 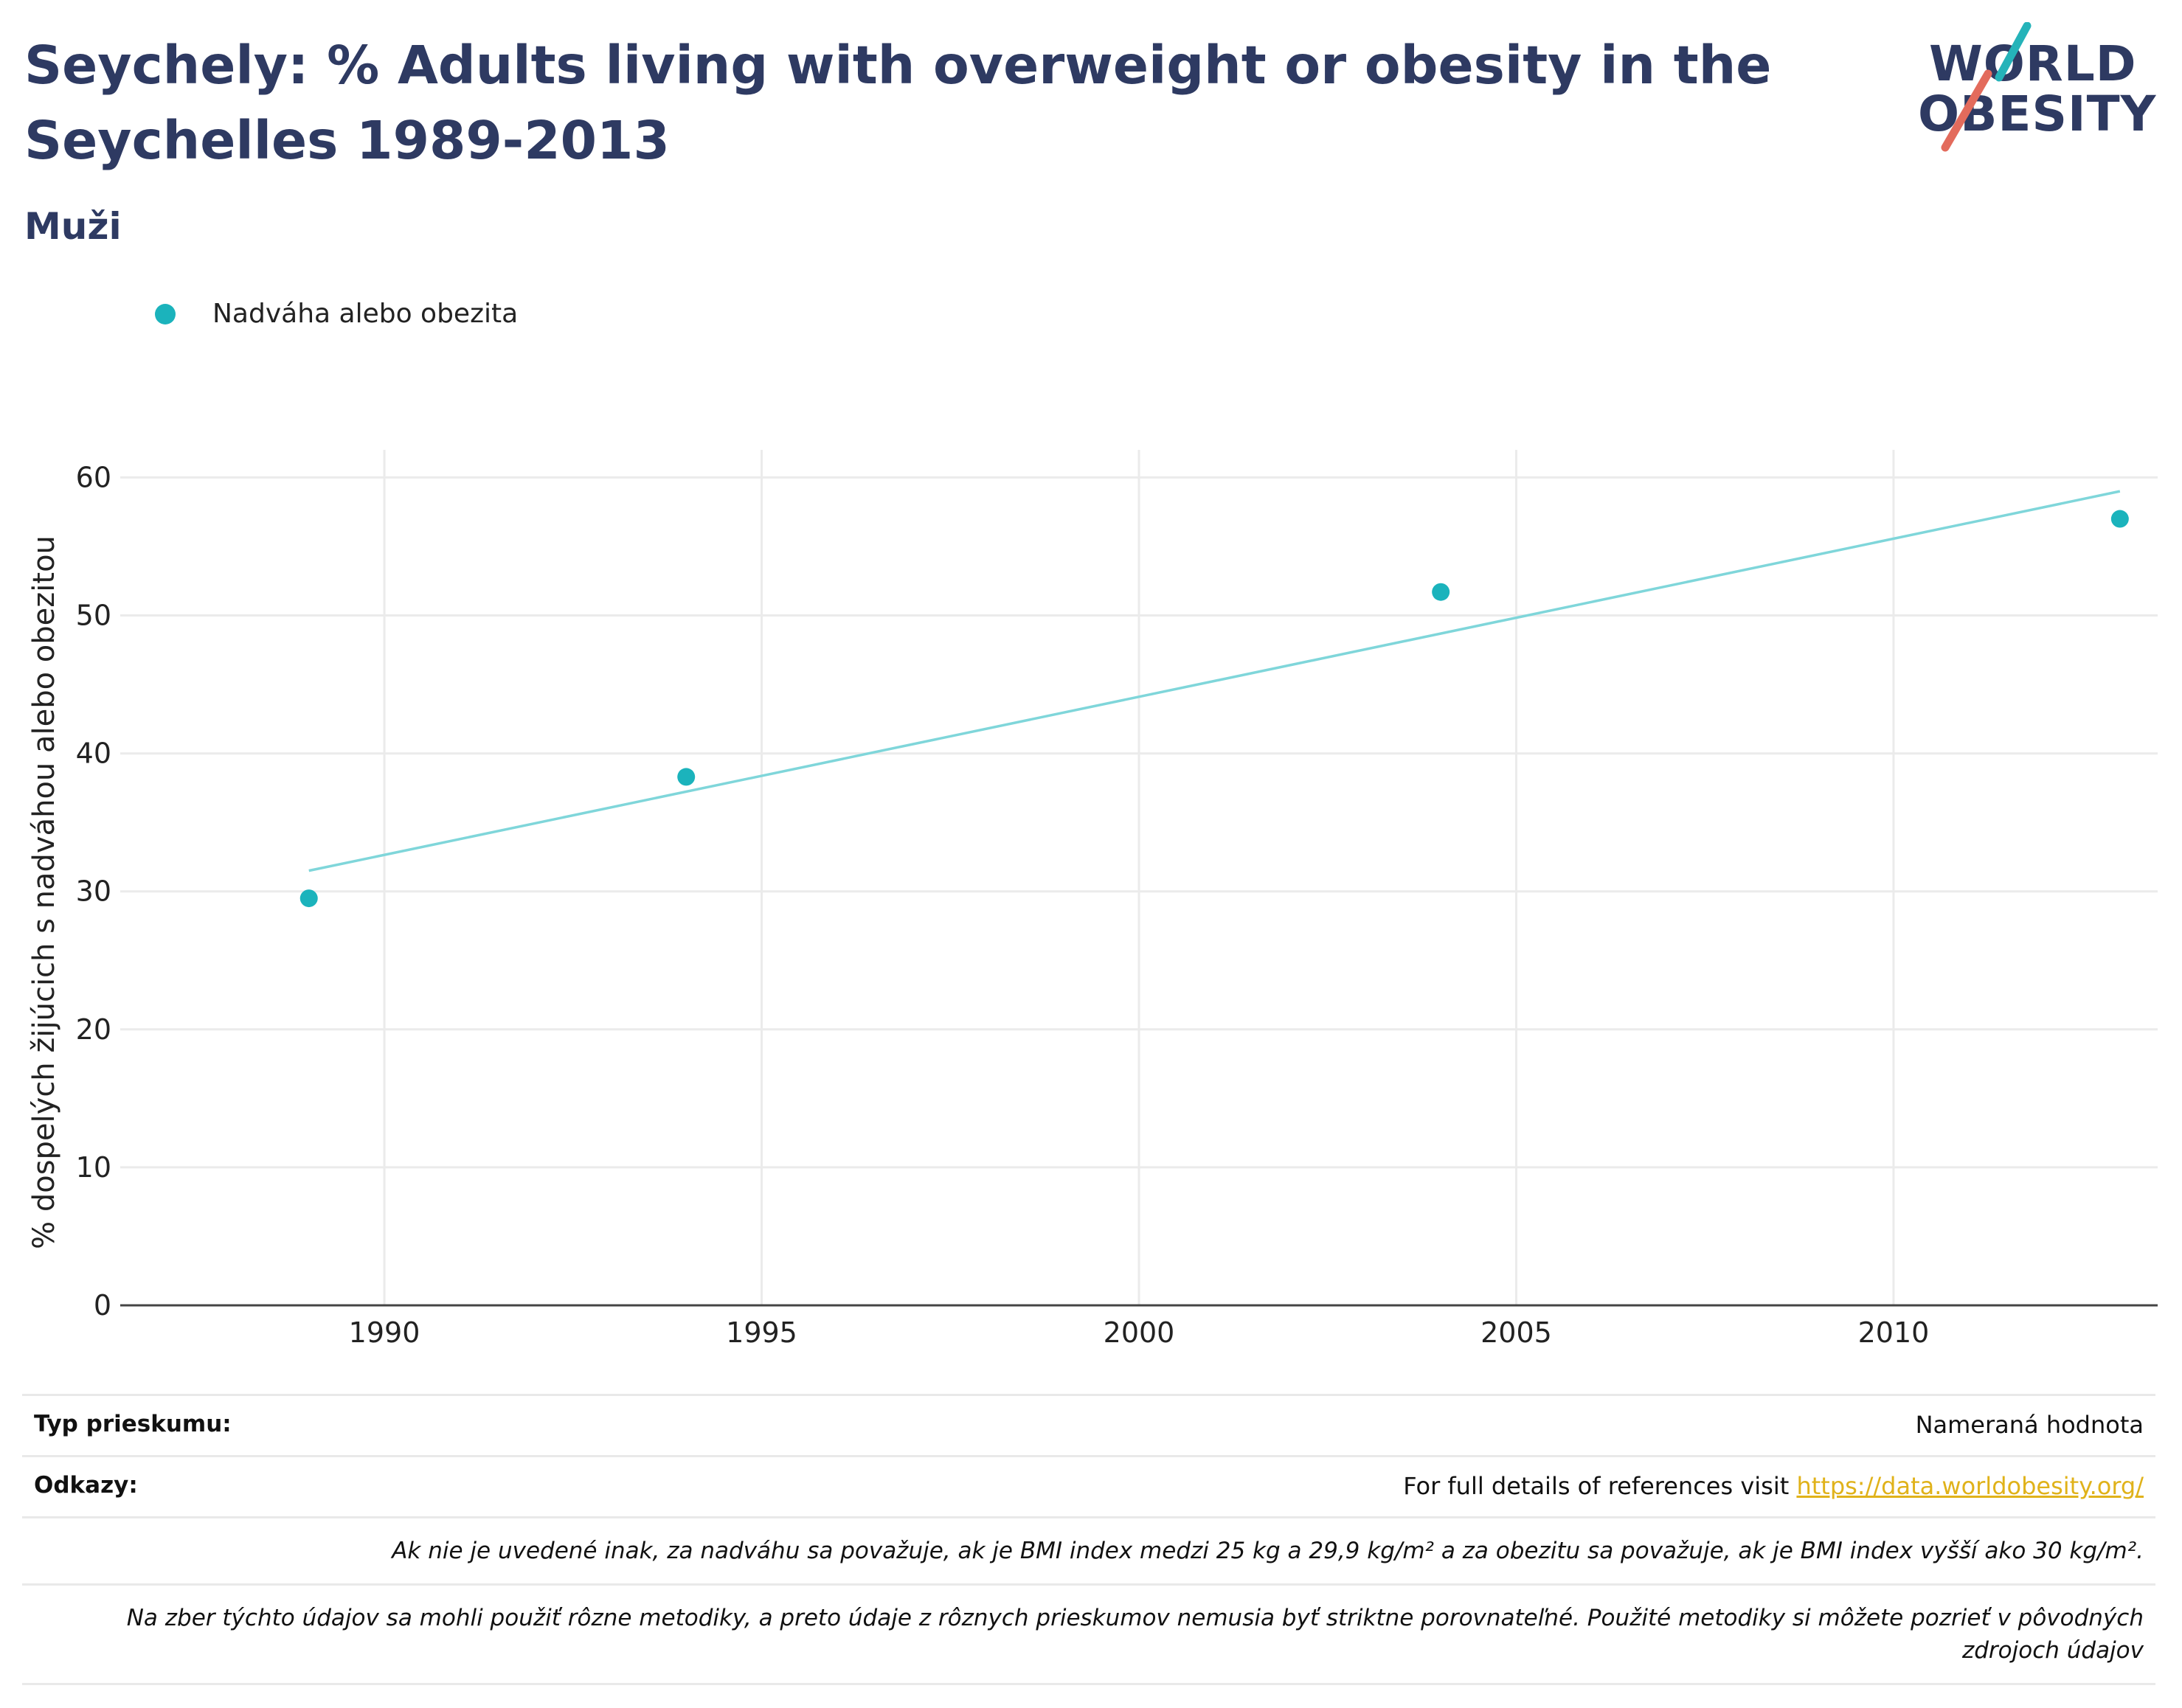 I want to click on logo-slash-bottom, so click(x=1966, y=111).